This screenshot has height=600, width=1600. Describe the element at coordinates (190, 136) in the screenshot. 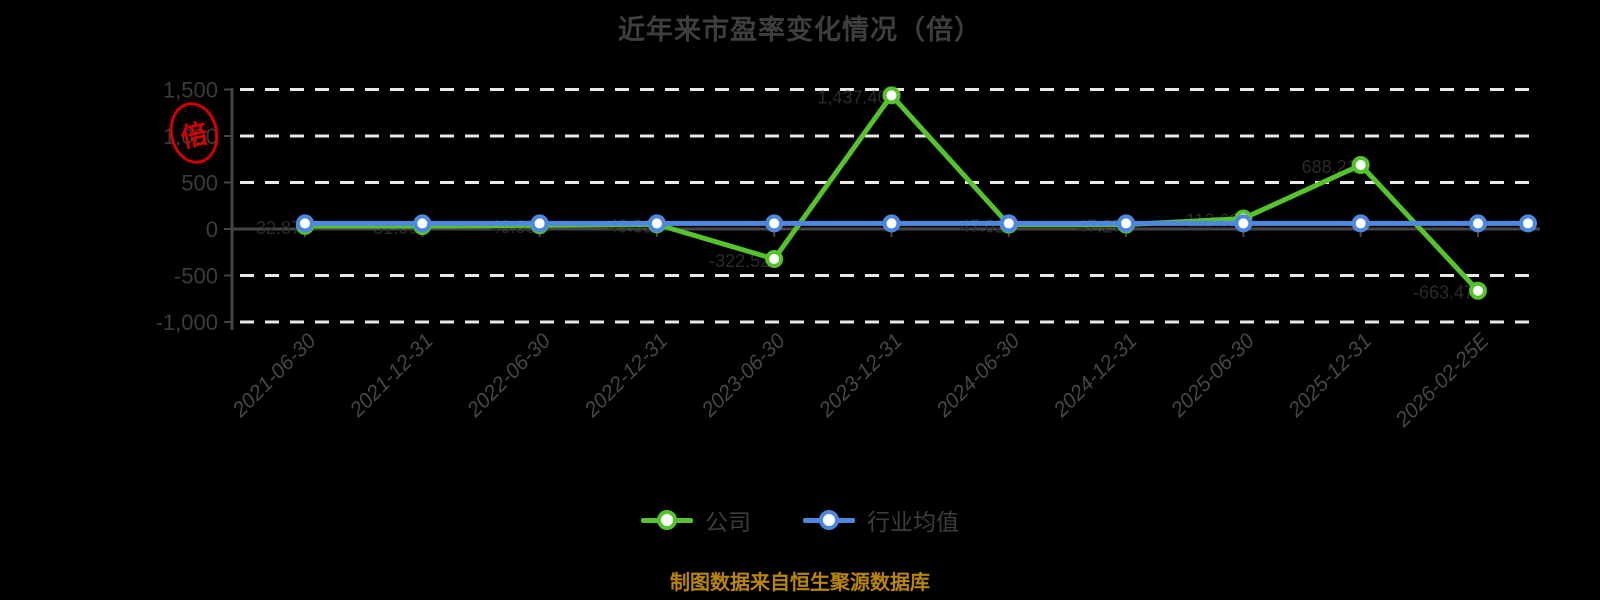

I see `svg-text: 1,000` at that location.